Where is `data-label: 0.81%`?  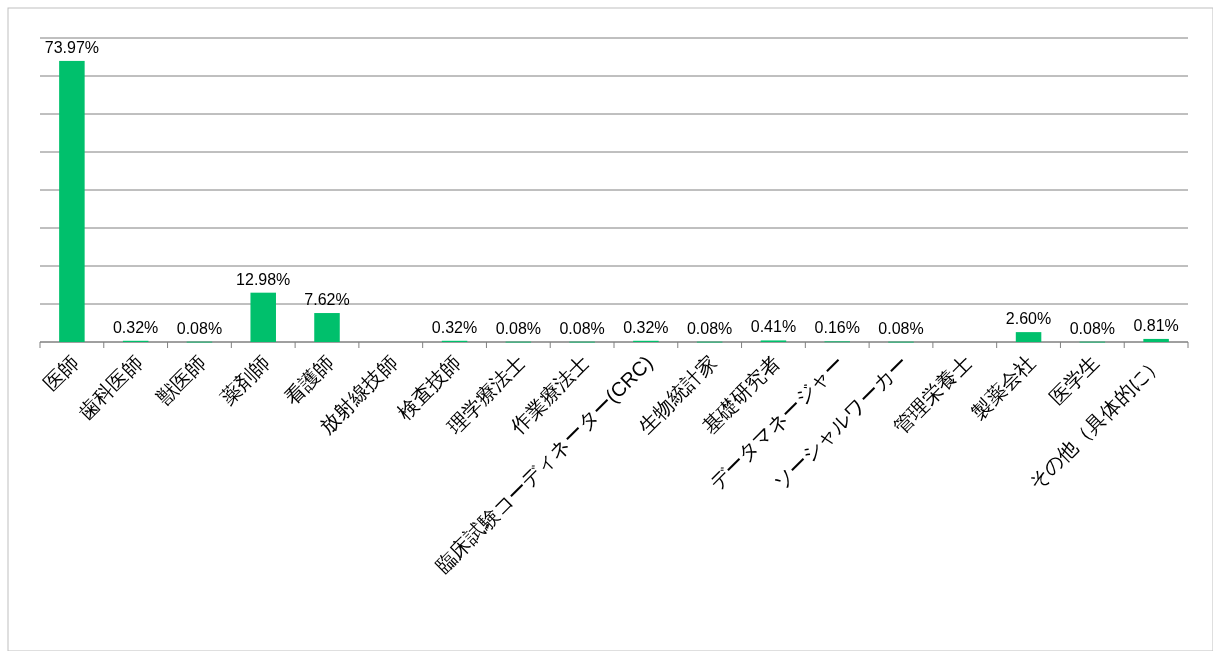
data-label: 0.81% is located at coordinates (1156, 325).